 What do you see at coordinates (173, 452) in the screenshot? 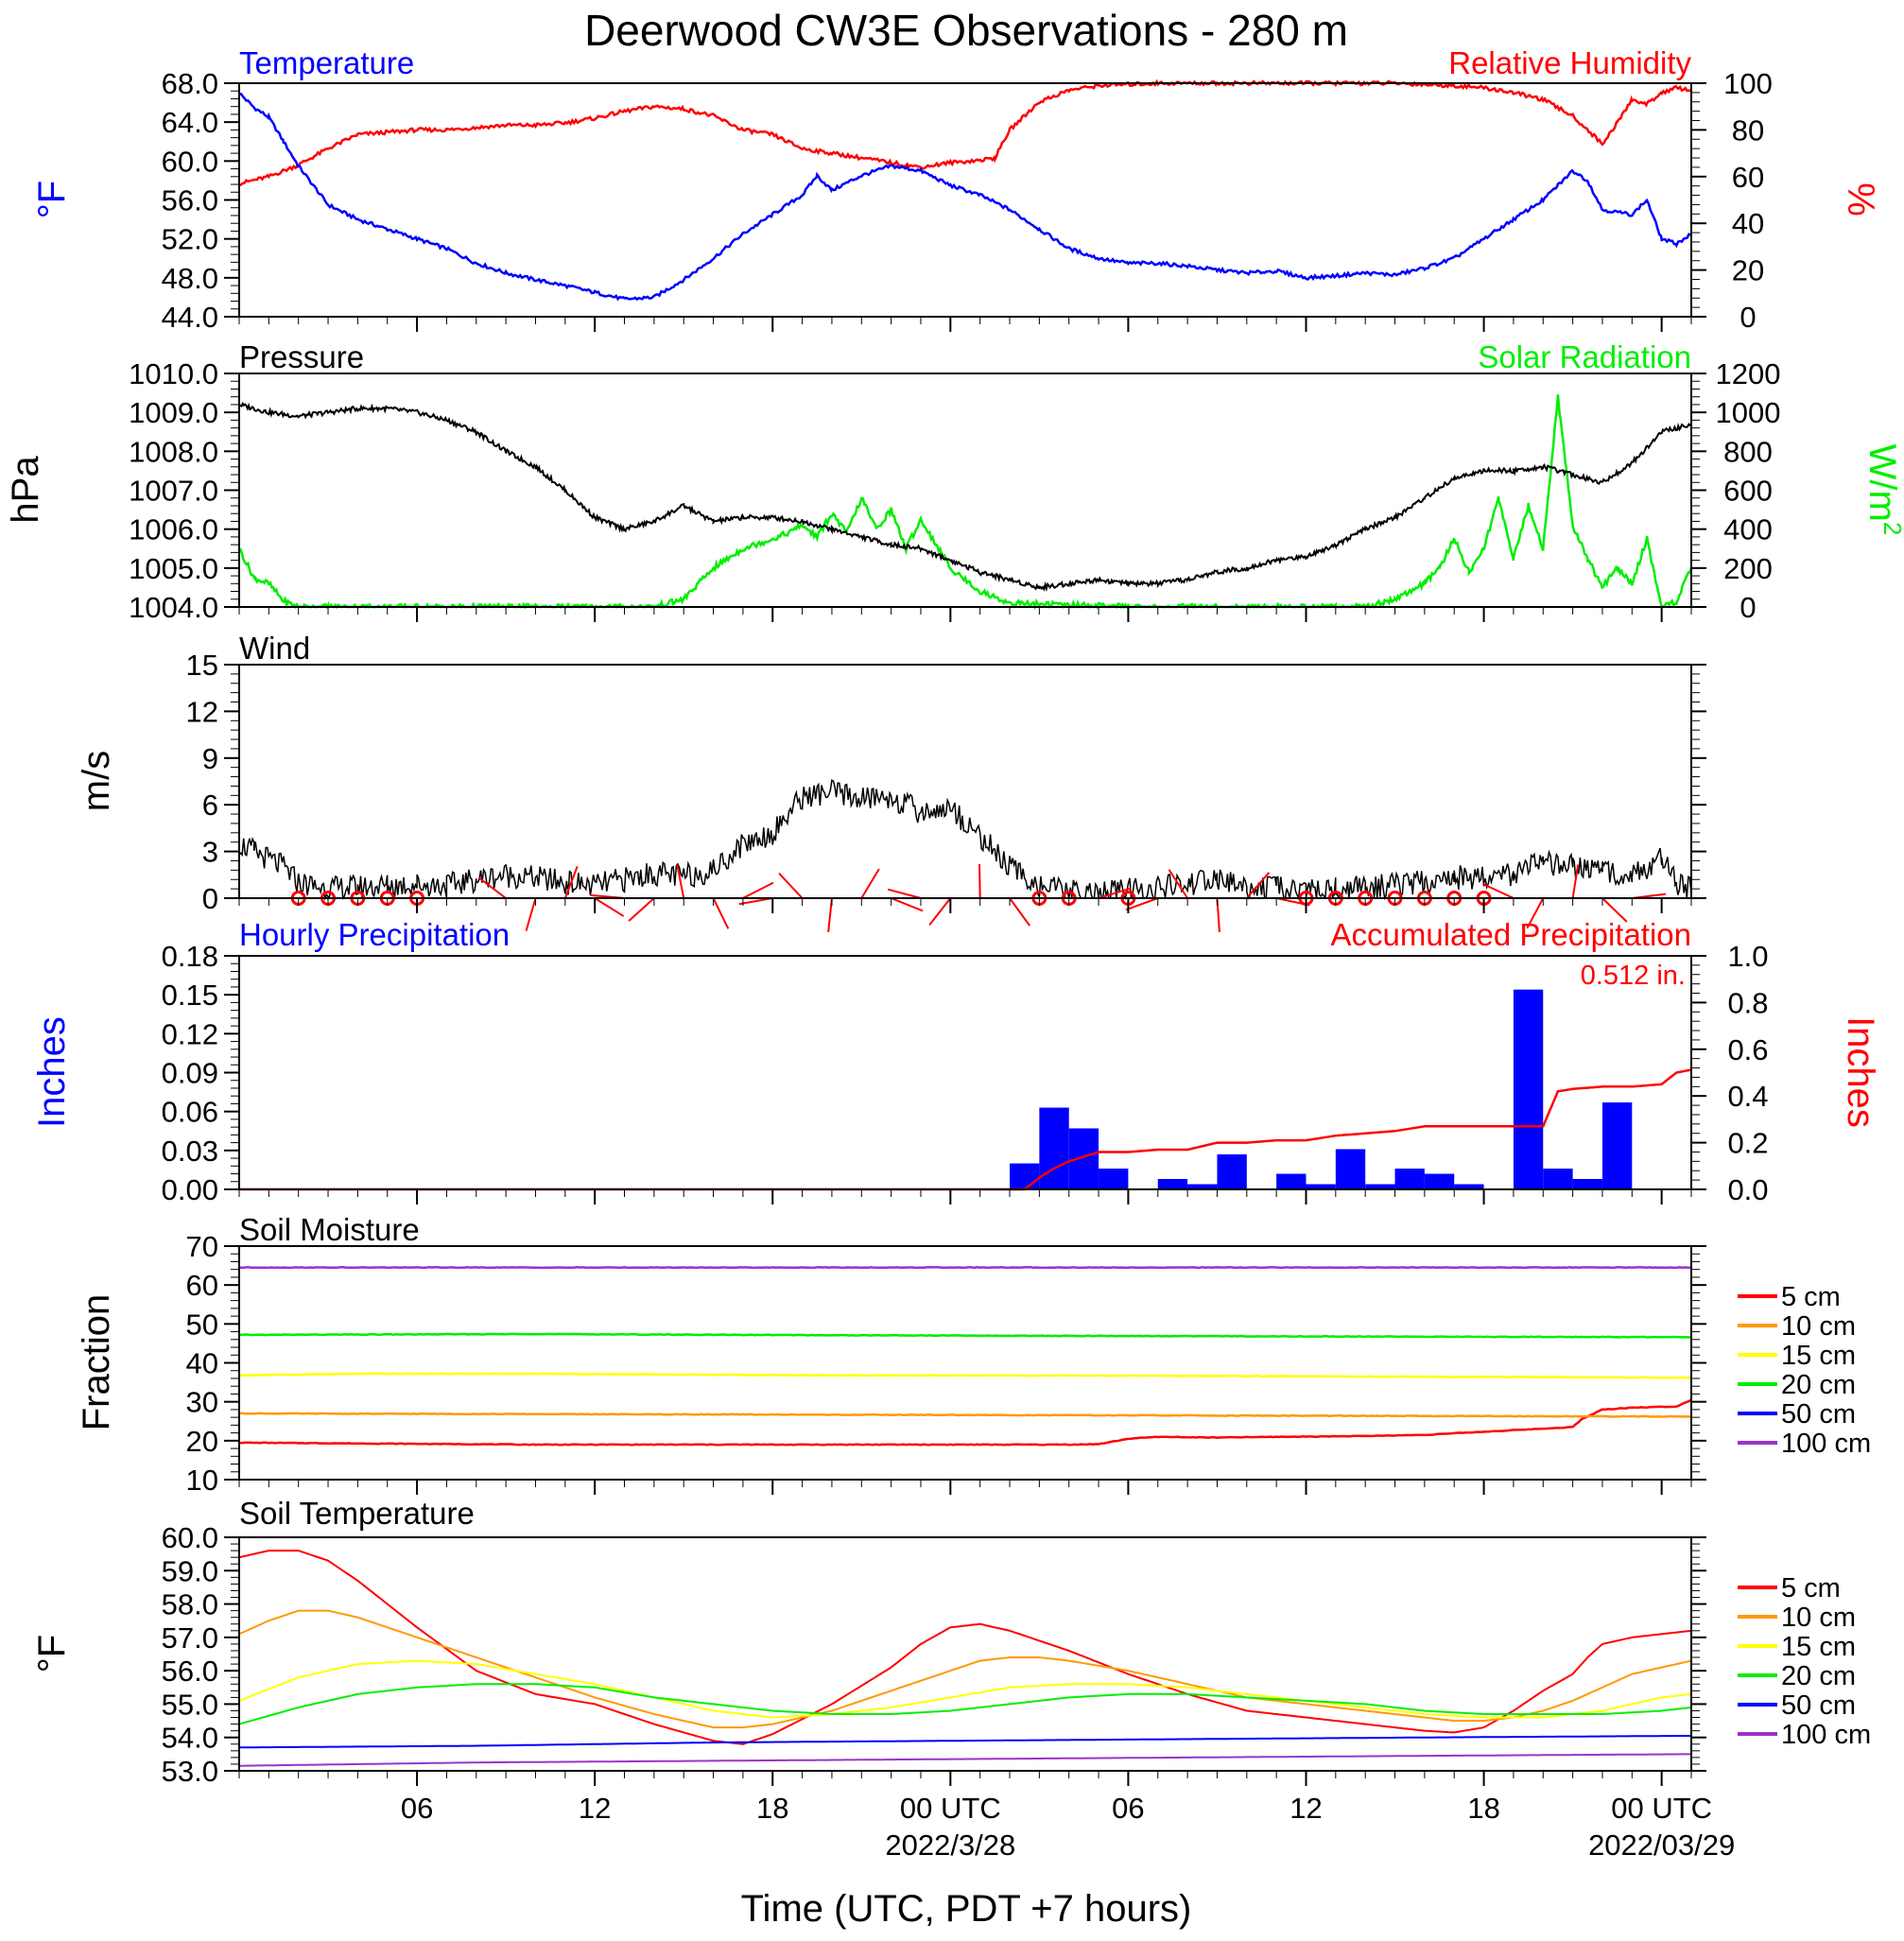
I see `left-tick-label: 1008.0` at bounding box center [173, 452].